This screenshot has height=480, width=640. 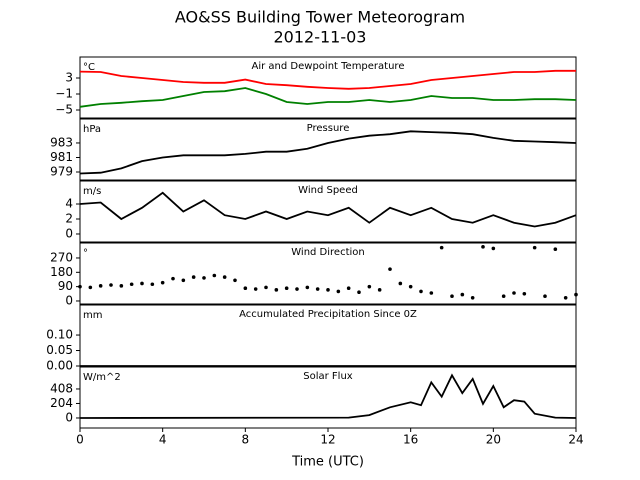 What do you see at coordinates (85, 253) in the screenshot?
I see `unit-label: °` at bounding box center [85, 253].